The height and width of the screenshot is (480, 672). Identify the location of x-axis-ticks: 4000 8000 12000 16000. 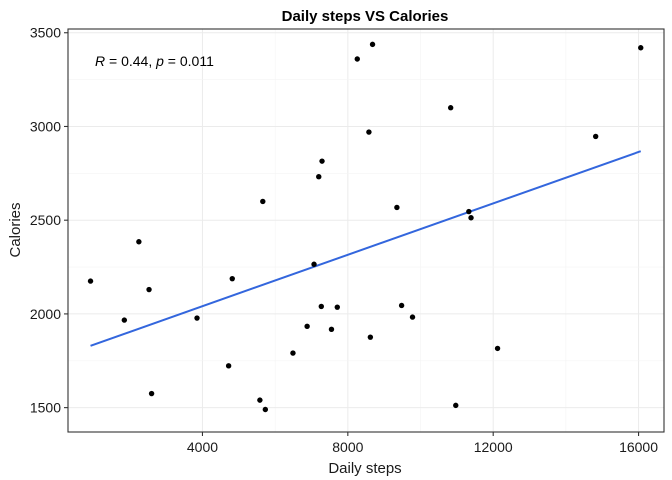
(422, 443).